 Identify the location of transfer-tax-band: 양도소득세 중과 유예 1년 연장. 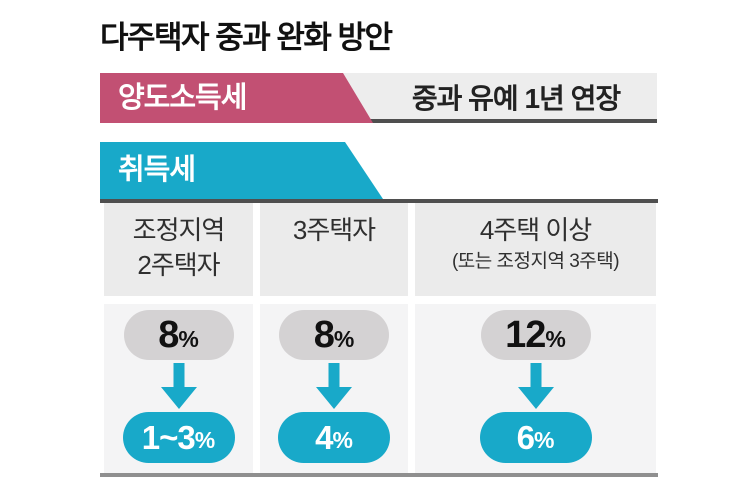
(378, 98).